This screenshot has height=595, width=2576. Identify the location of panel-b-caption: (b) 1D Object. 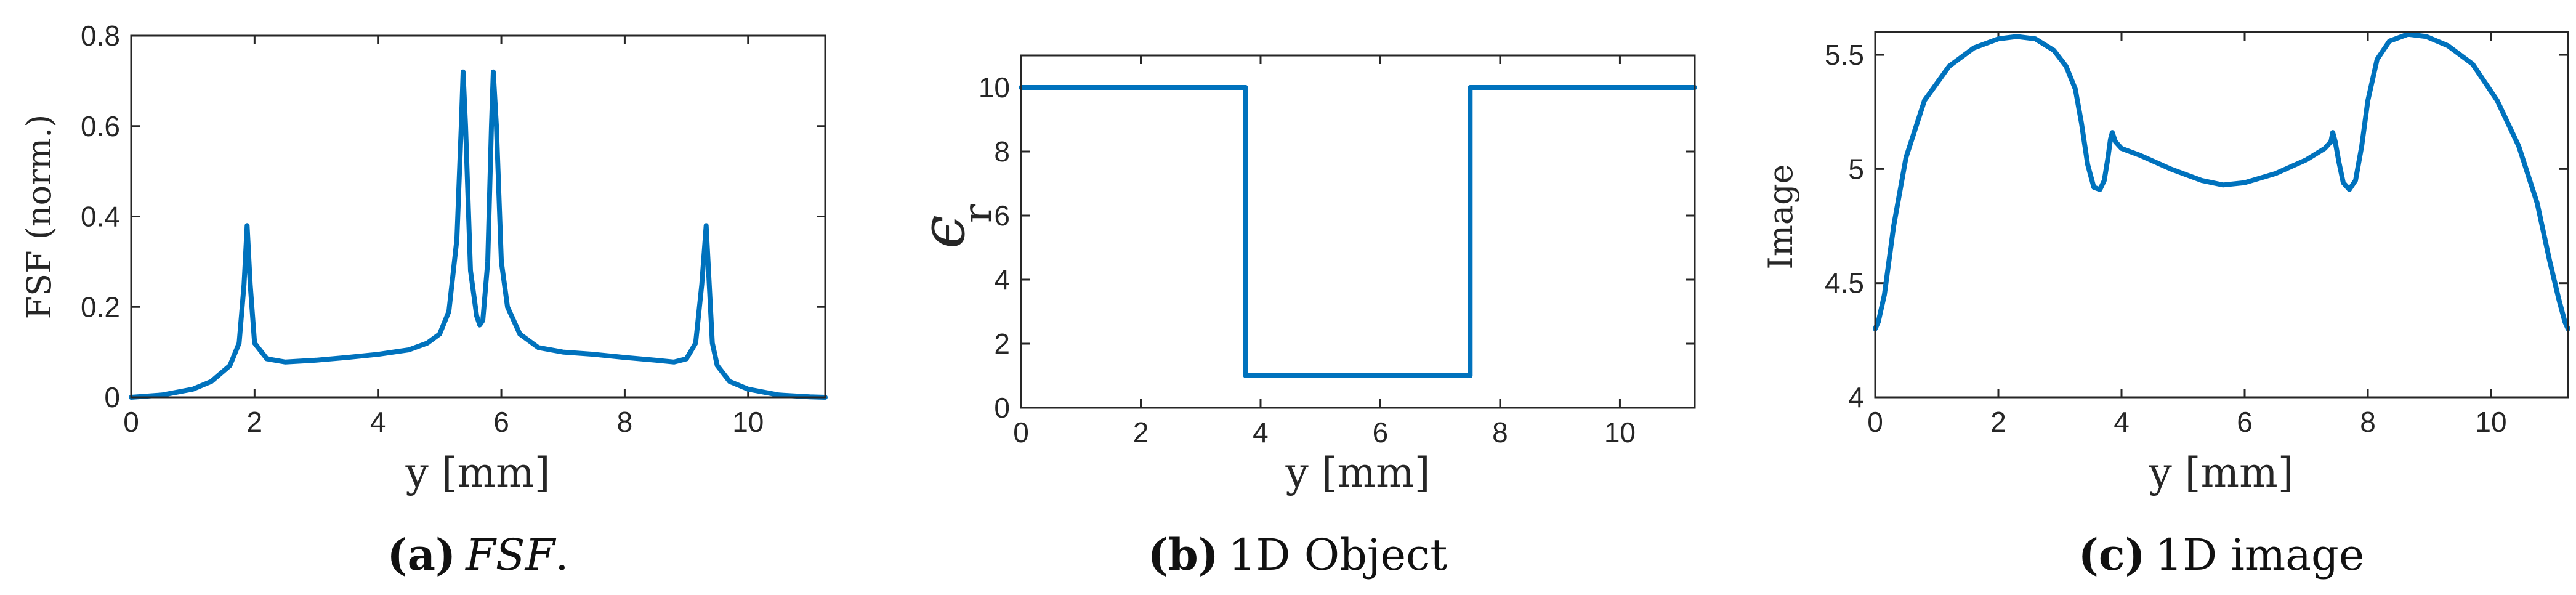
(1298, 554).